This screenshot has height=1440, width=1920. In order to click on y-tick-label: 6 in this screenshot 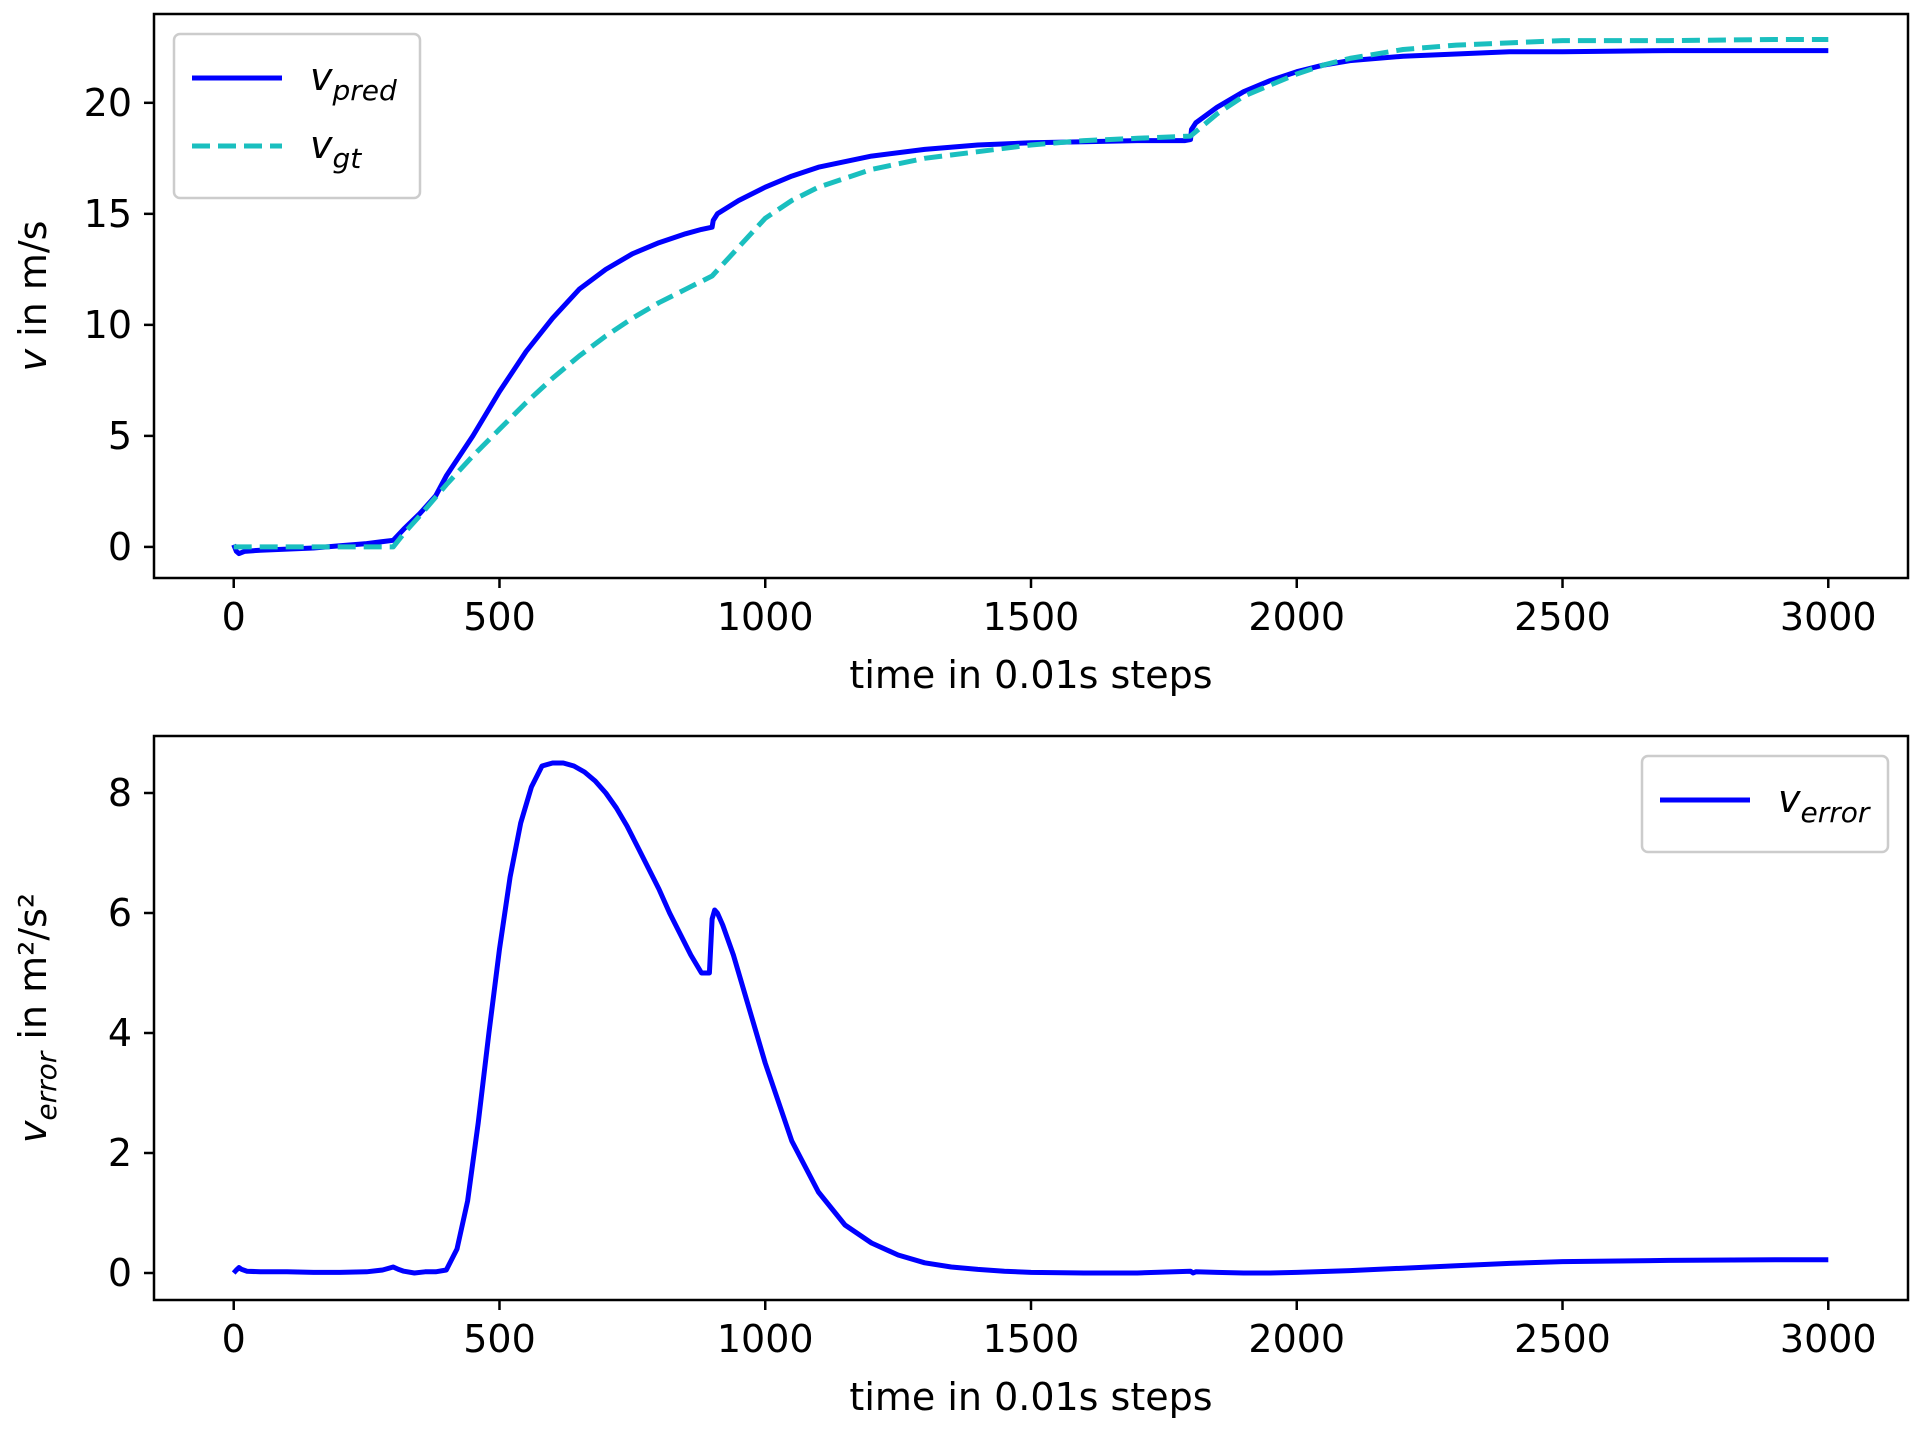, I will do `click(120, 913)`.